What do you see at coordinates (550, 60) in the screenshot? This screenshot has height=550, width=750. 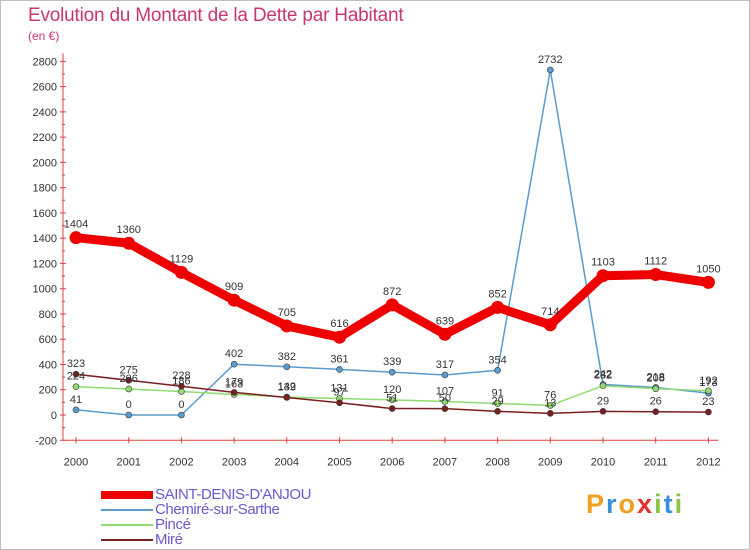 I see `data-label: 2732` at bounding box center [550, 60].